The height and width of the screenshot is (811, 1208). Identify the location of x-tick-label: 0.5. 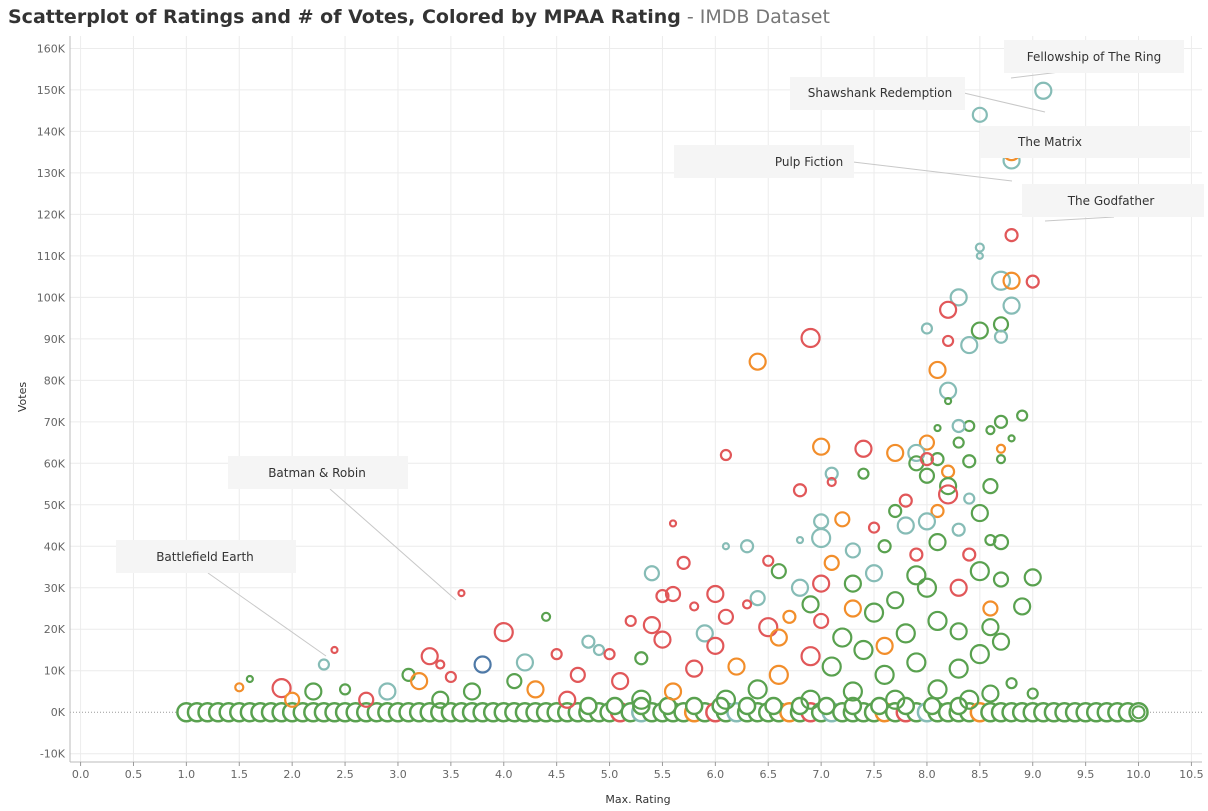
(134, 774).